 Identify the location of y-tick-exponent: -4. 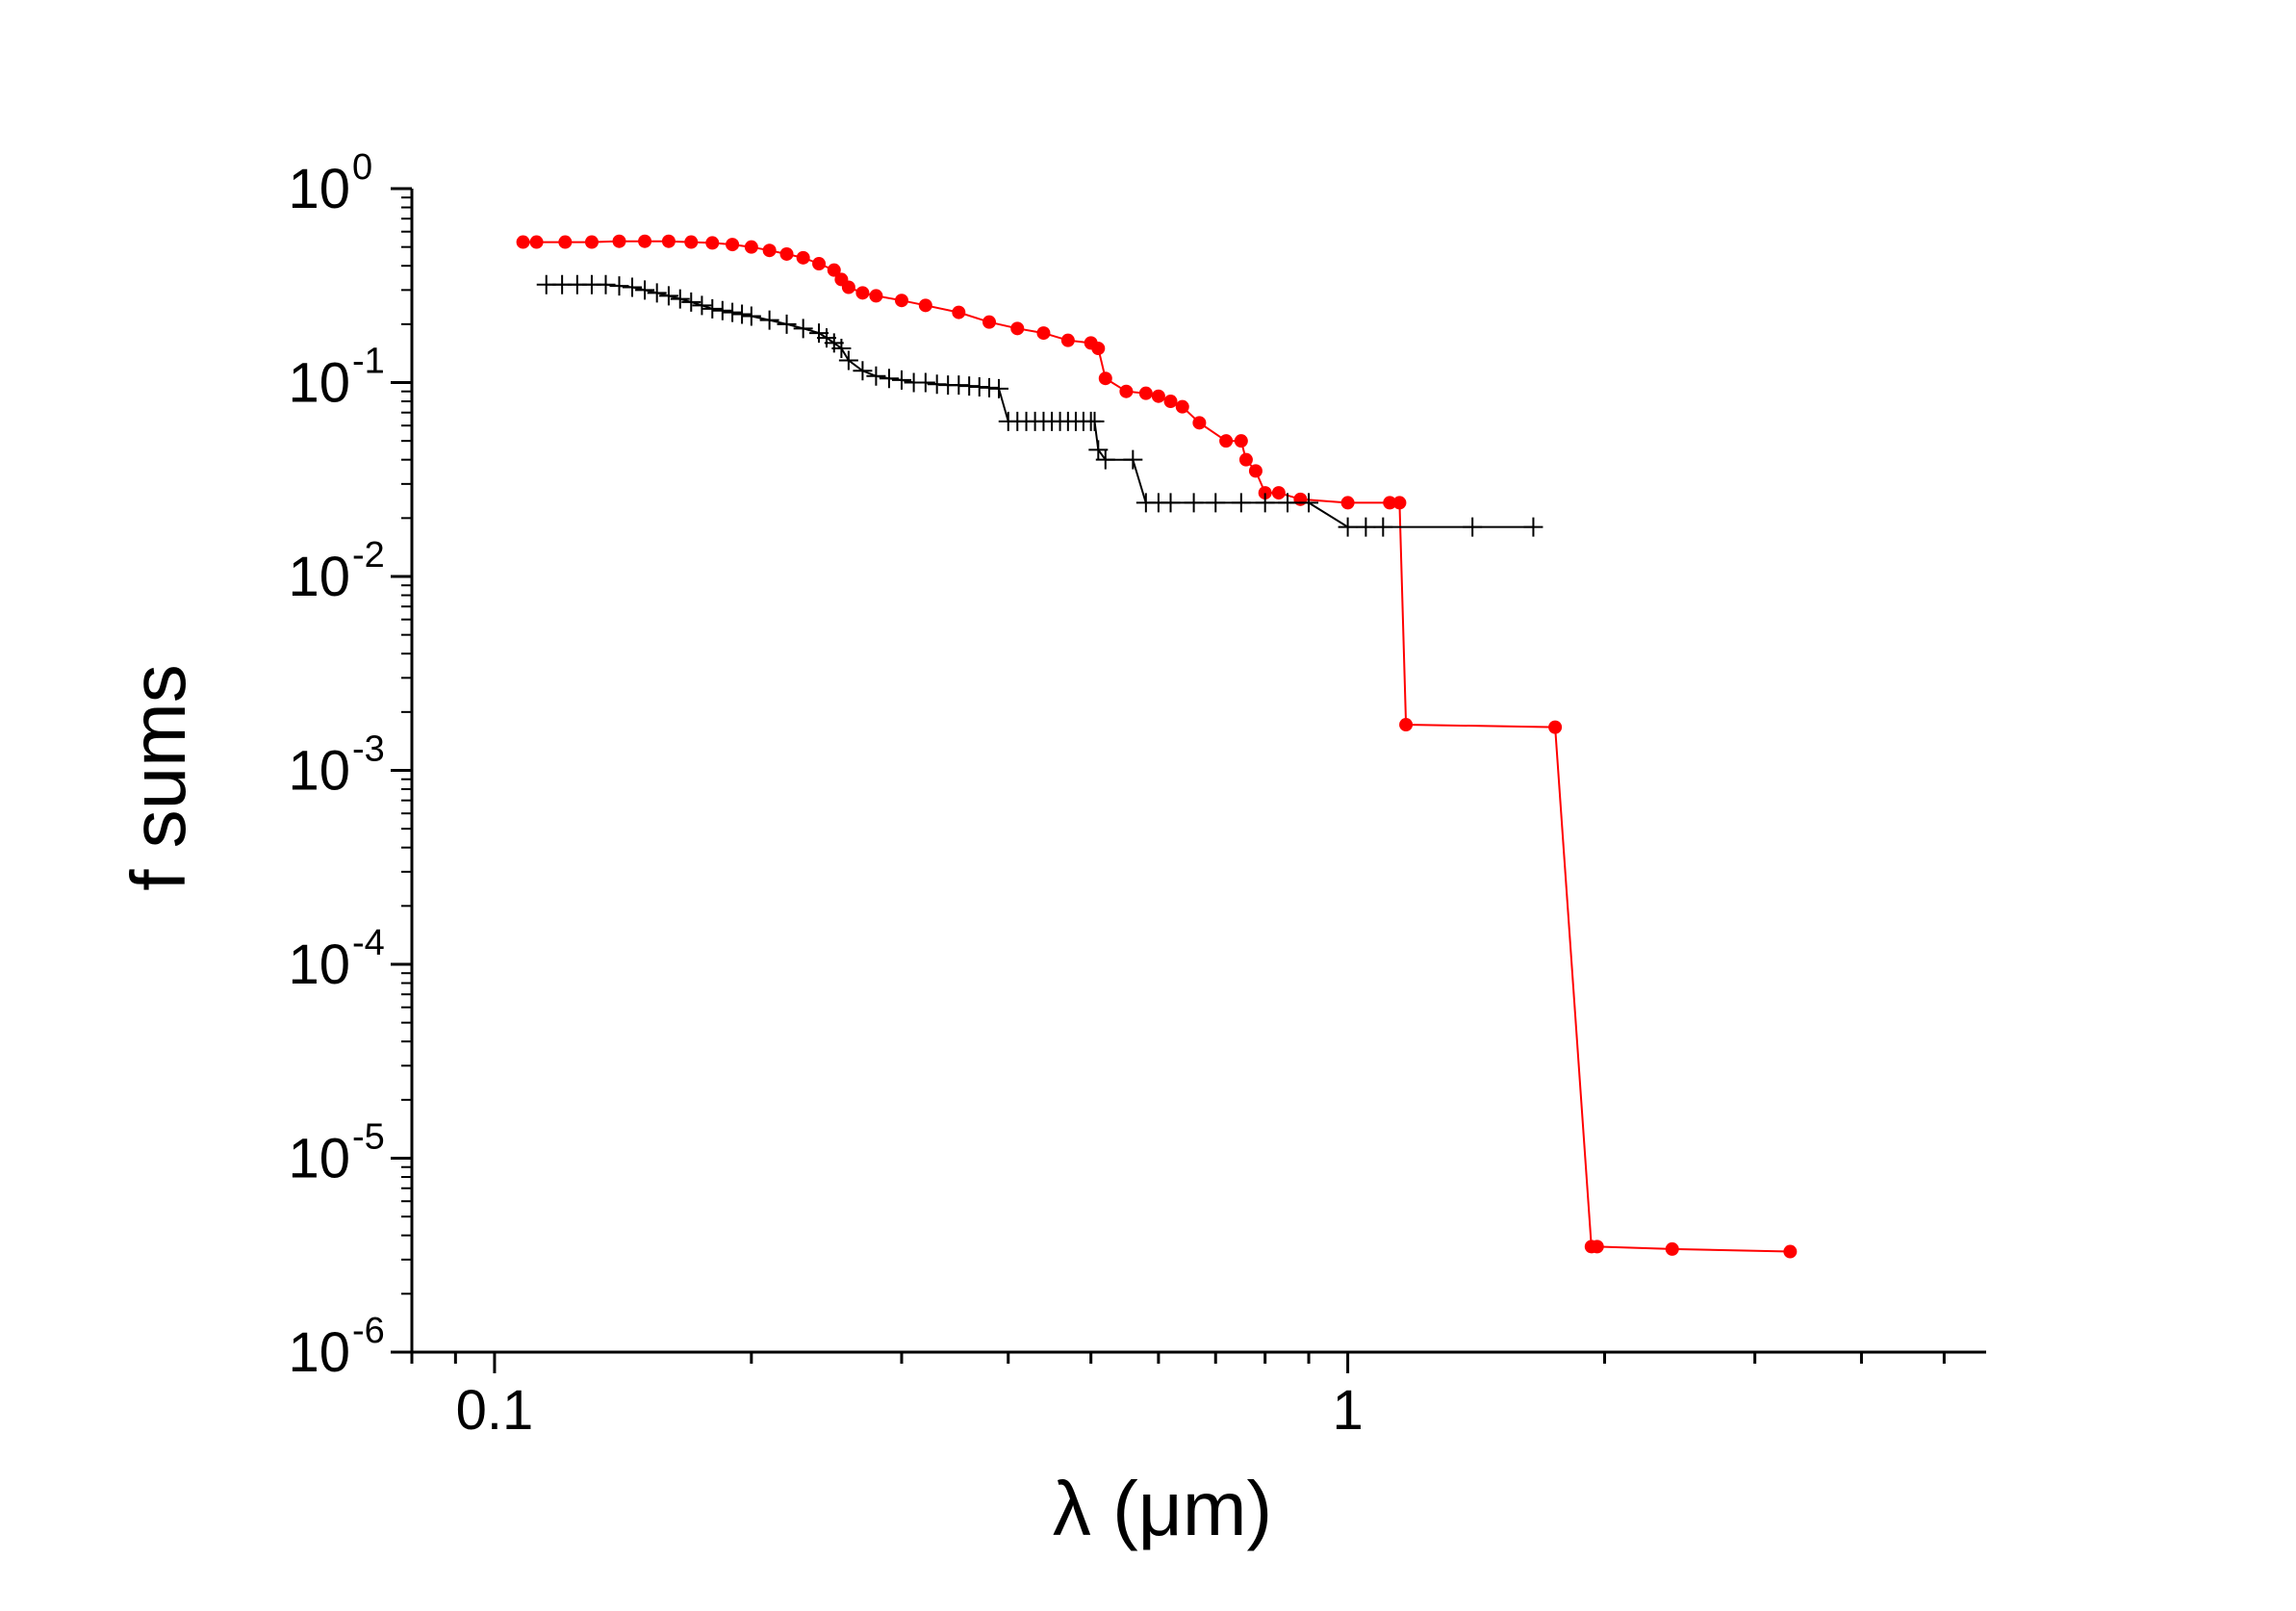
(368, 943).